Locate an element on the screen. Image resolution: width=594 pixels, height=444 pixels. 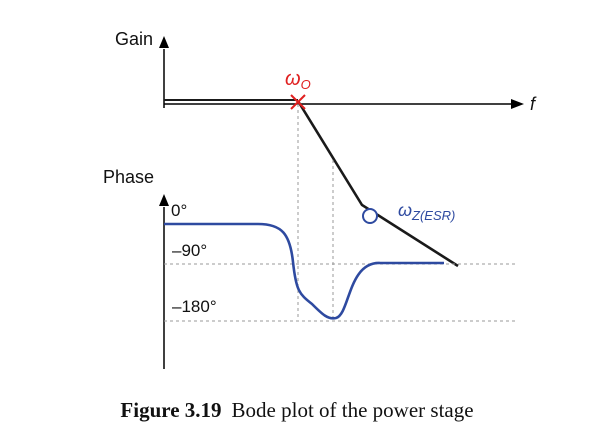
gain-axis-arrow is located at coordinates (164, 42).